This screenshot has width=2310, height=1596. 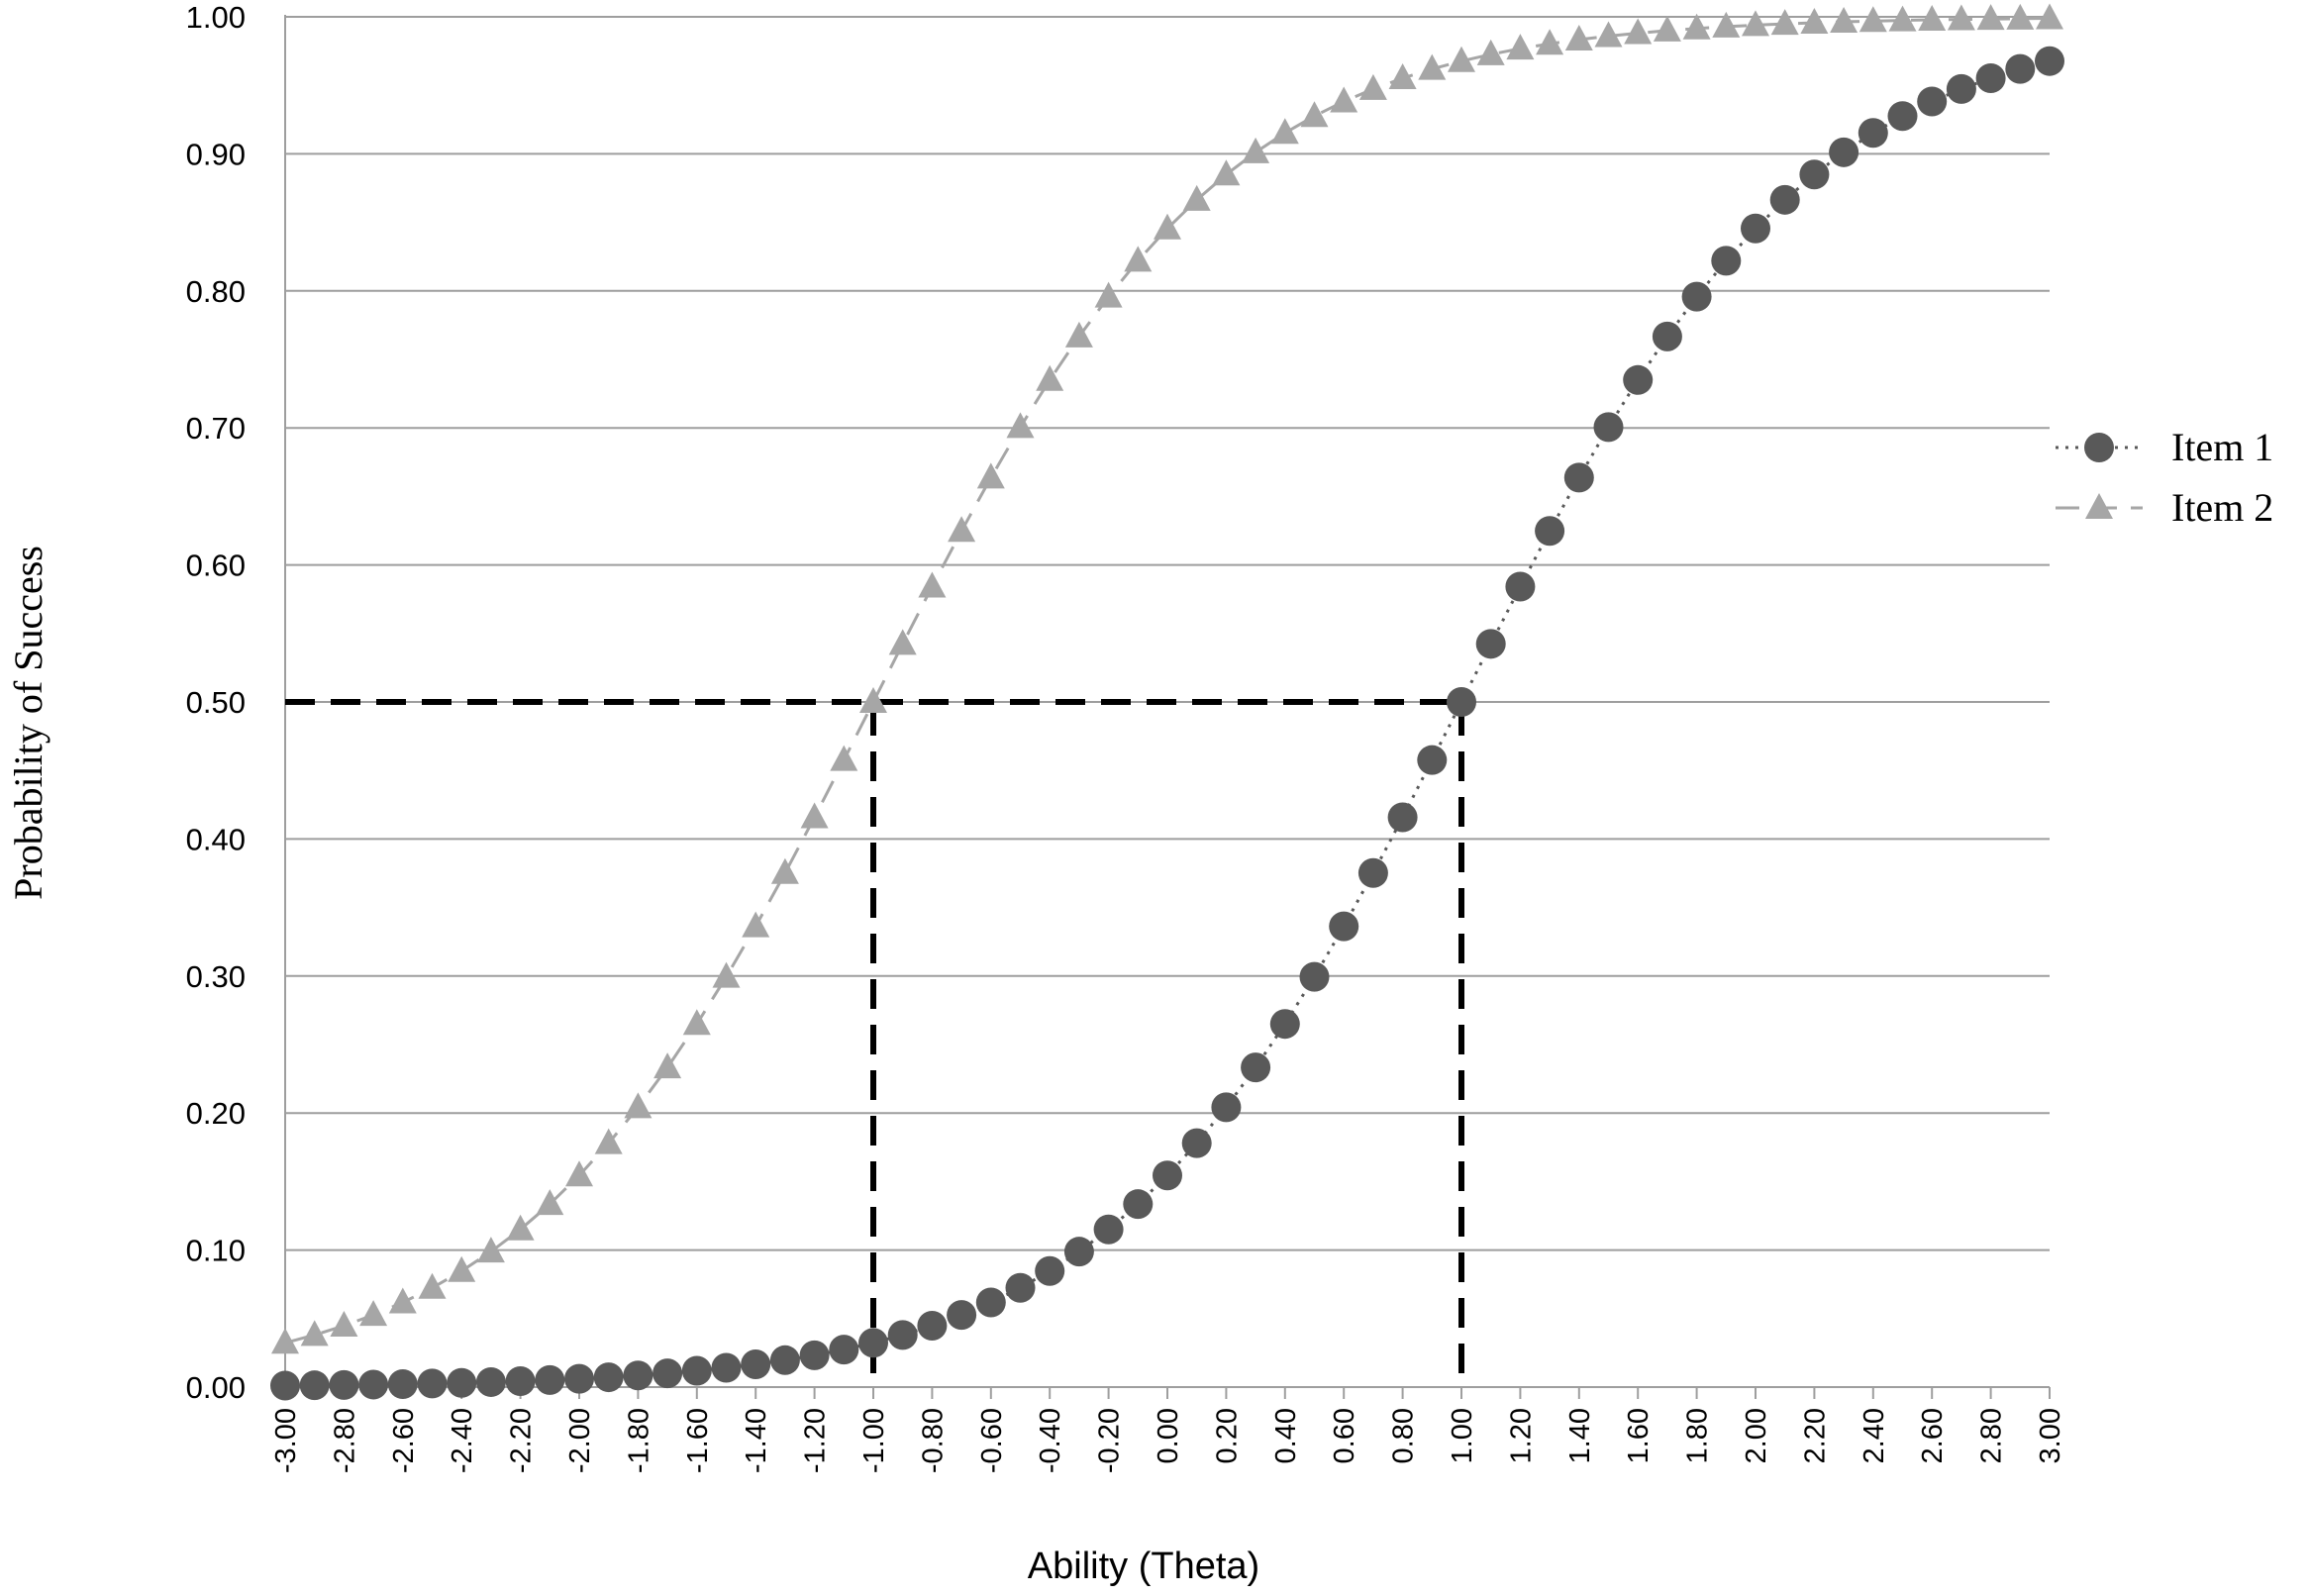 What do you see at coordinates (2050, 1435) in the screenshot?
I see `x-tick-label: 3.00` at bounding box center [2050, 1435].